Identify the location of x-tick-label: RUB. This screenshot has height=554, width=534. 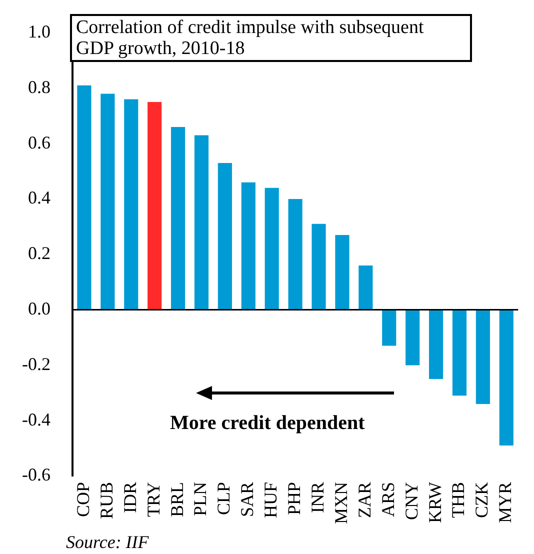
(106, 501).